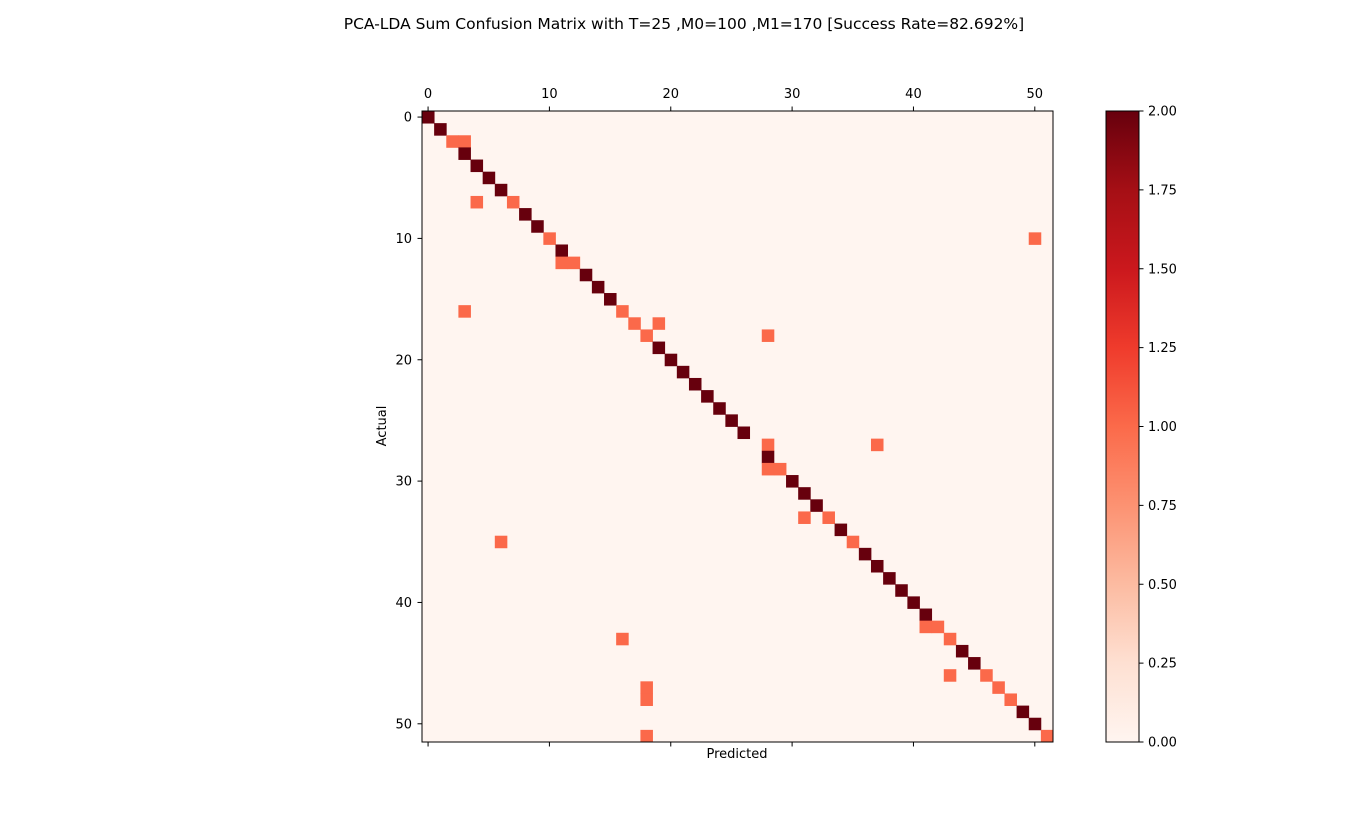  I want to click on colorbar-tick-label: 0.75, so click(1162, 506).